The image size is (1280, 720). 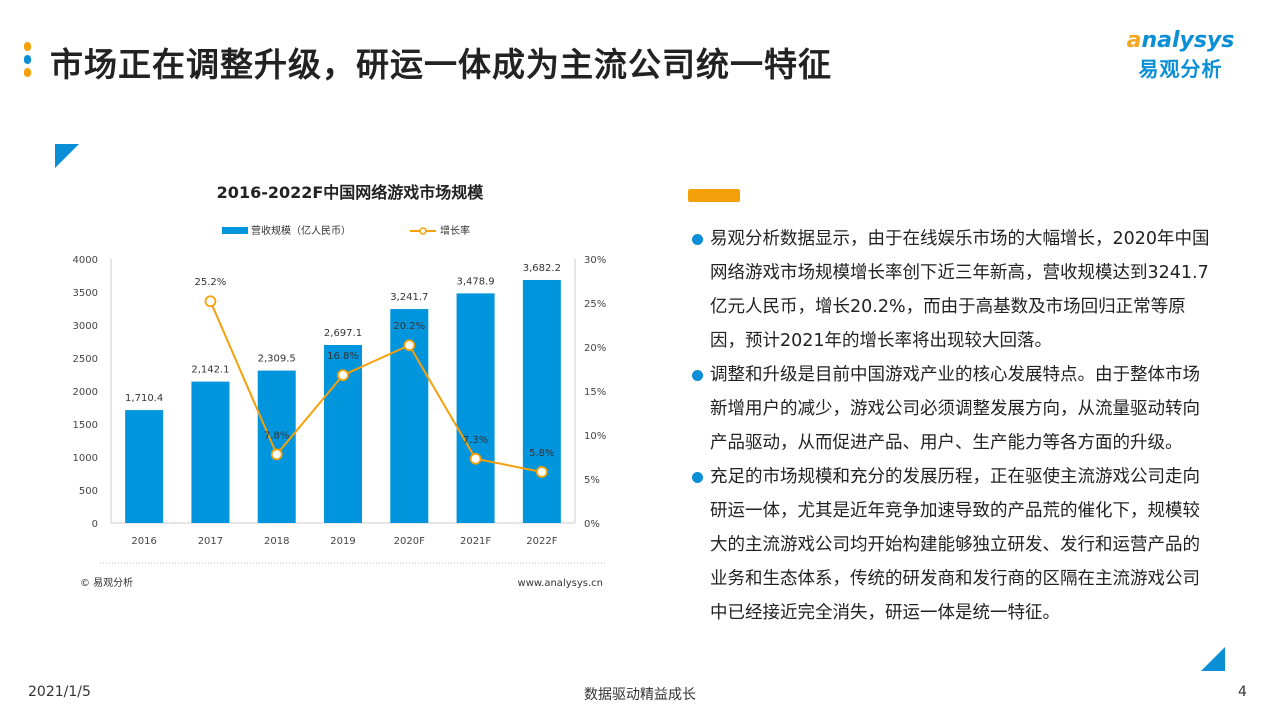 I want to click on bar-value-label: 3,241.7, so click(x=409, y=297).